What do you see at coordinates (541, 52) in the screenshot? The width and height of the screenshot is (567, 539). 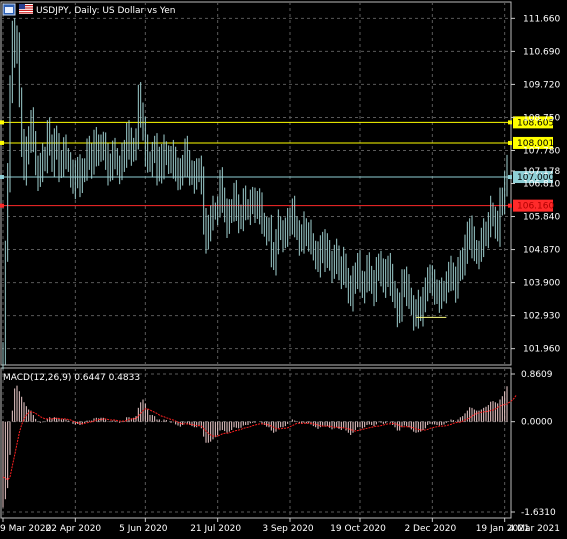 I see `price-tick-label: 110.690` at bounding box center [541, 52].